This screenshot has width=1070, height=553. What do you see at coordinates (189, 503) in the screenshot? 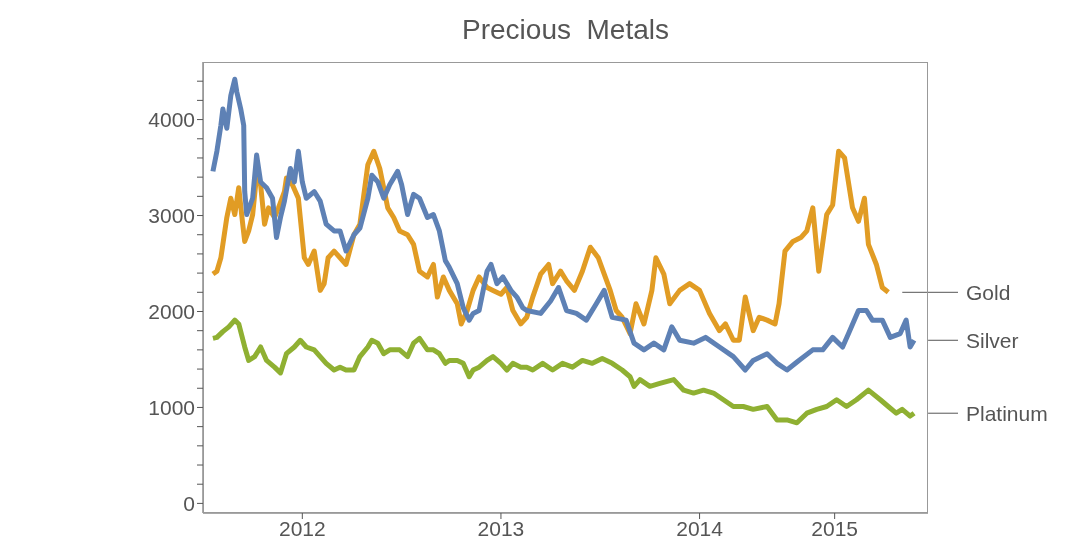
I see `y-tick-label: 0` at bounding box center [189, 503].